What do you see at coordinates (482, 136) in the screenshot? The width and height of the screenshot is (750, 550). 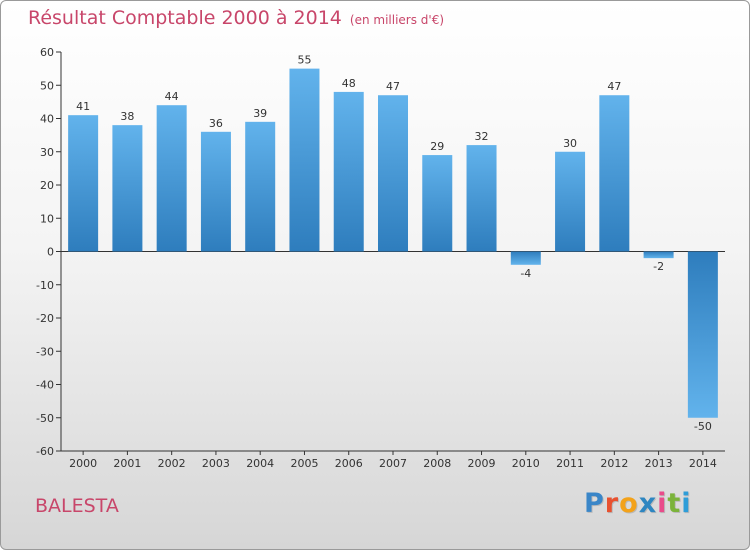 I see `data-label: 32` at bounding box center [482, 136].